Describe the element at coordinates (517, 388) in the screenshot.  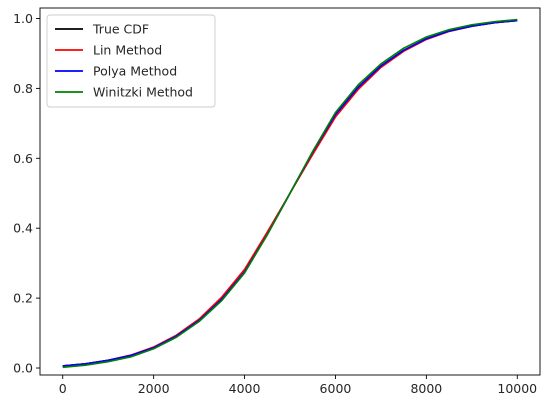
I see `x-tick-label: 10000` at that location.